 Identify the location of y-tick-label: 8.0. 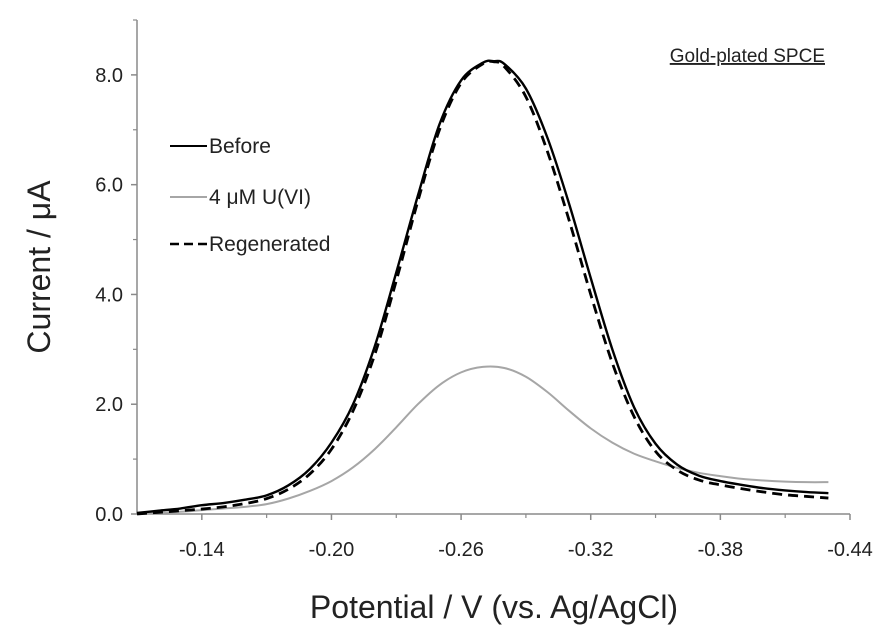
(109, 76).